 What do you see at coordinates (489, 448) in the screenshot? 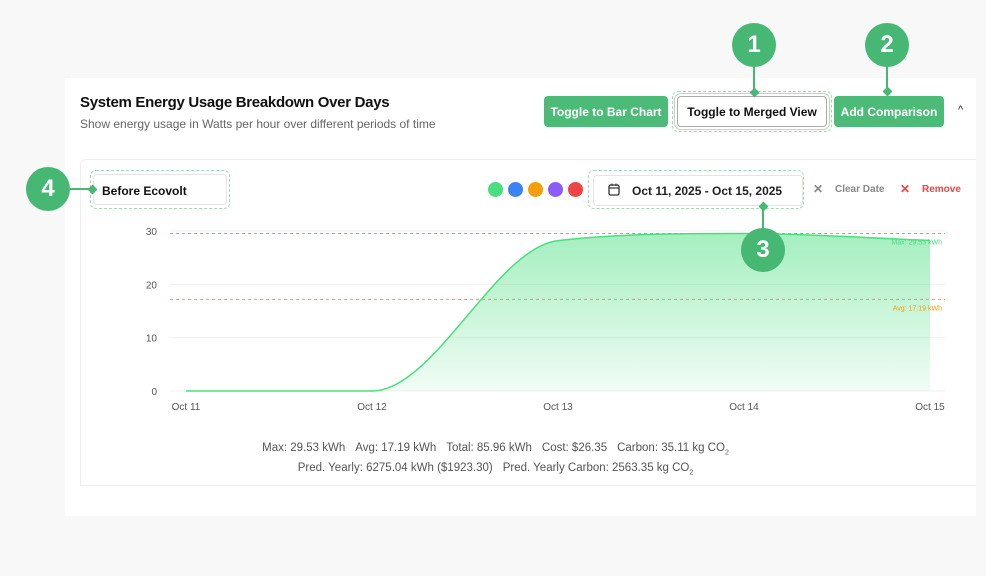
I see `stat-total: Total: 85.96 kWh` at bounding box center [489, 448].